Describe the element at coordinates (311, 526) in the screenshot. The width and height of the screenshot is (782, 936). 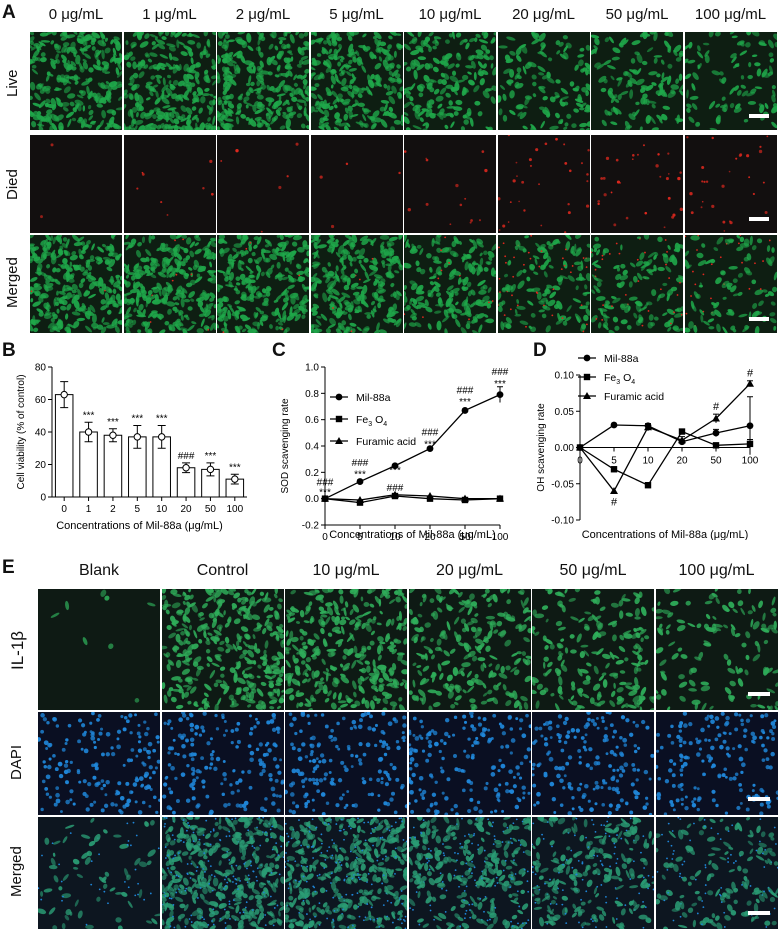
I see `y-tick-label: -0.2` at that location.